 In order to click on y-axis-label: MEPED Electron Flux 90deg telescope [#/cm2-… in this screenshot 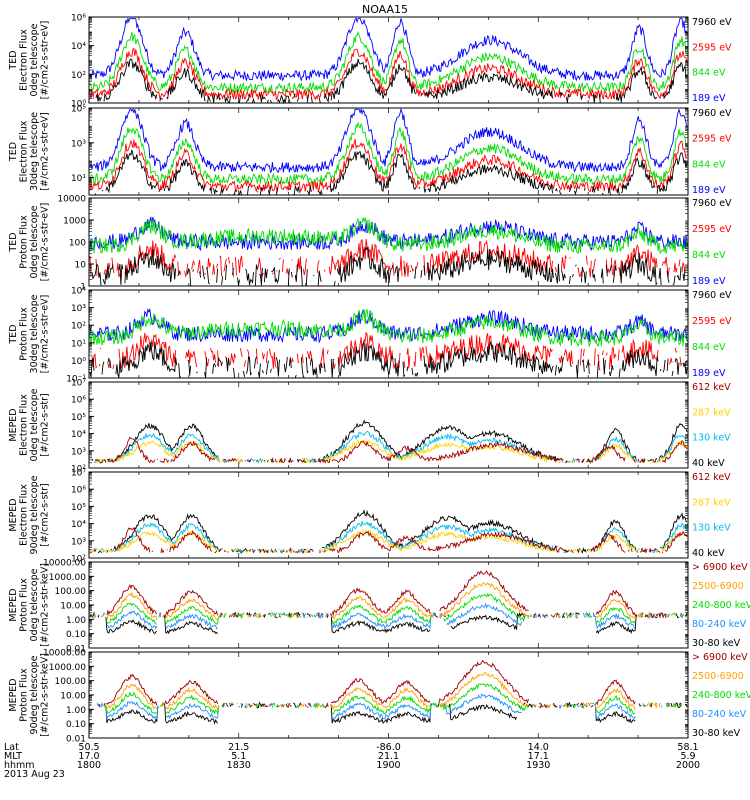, I will do `click(29, 514)`.